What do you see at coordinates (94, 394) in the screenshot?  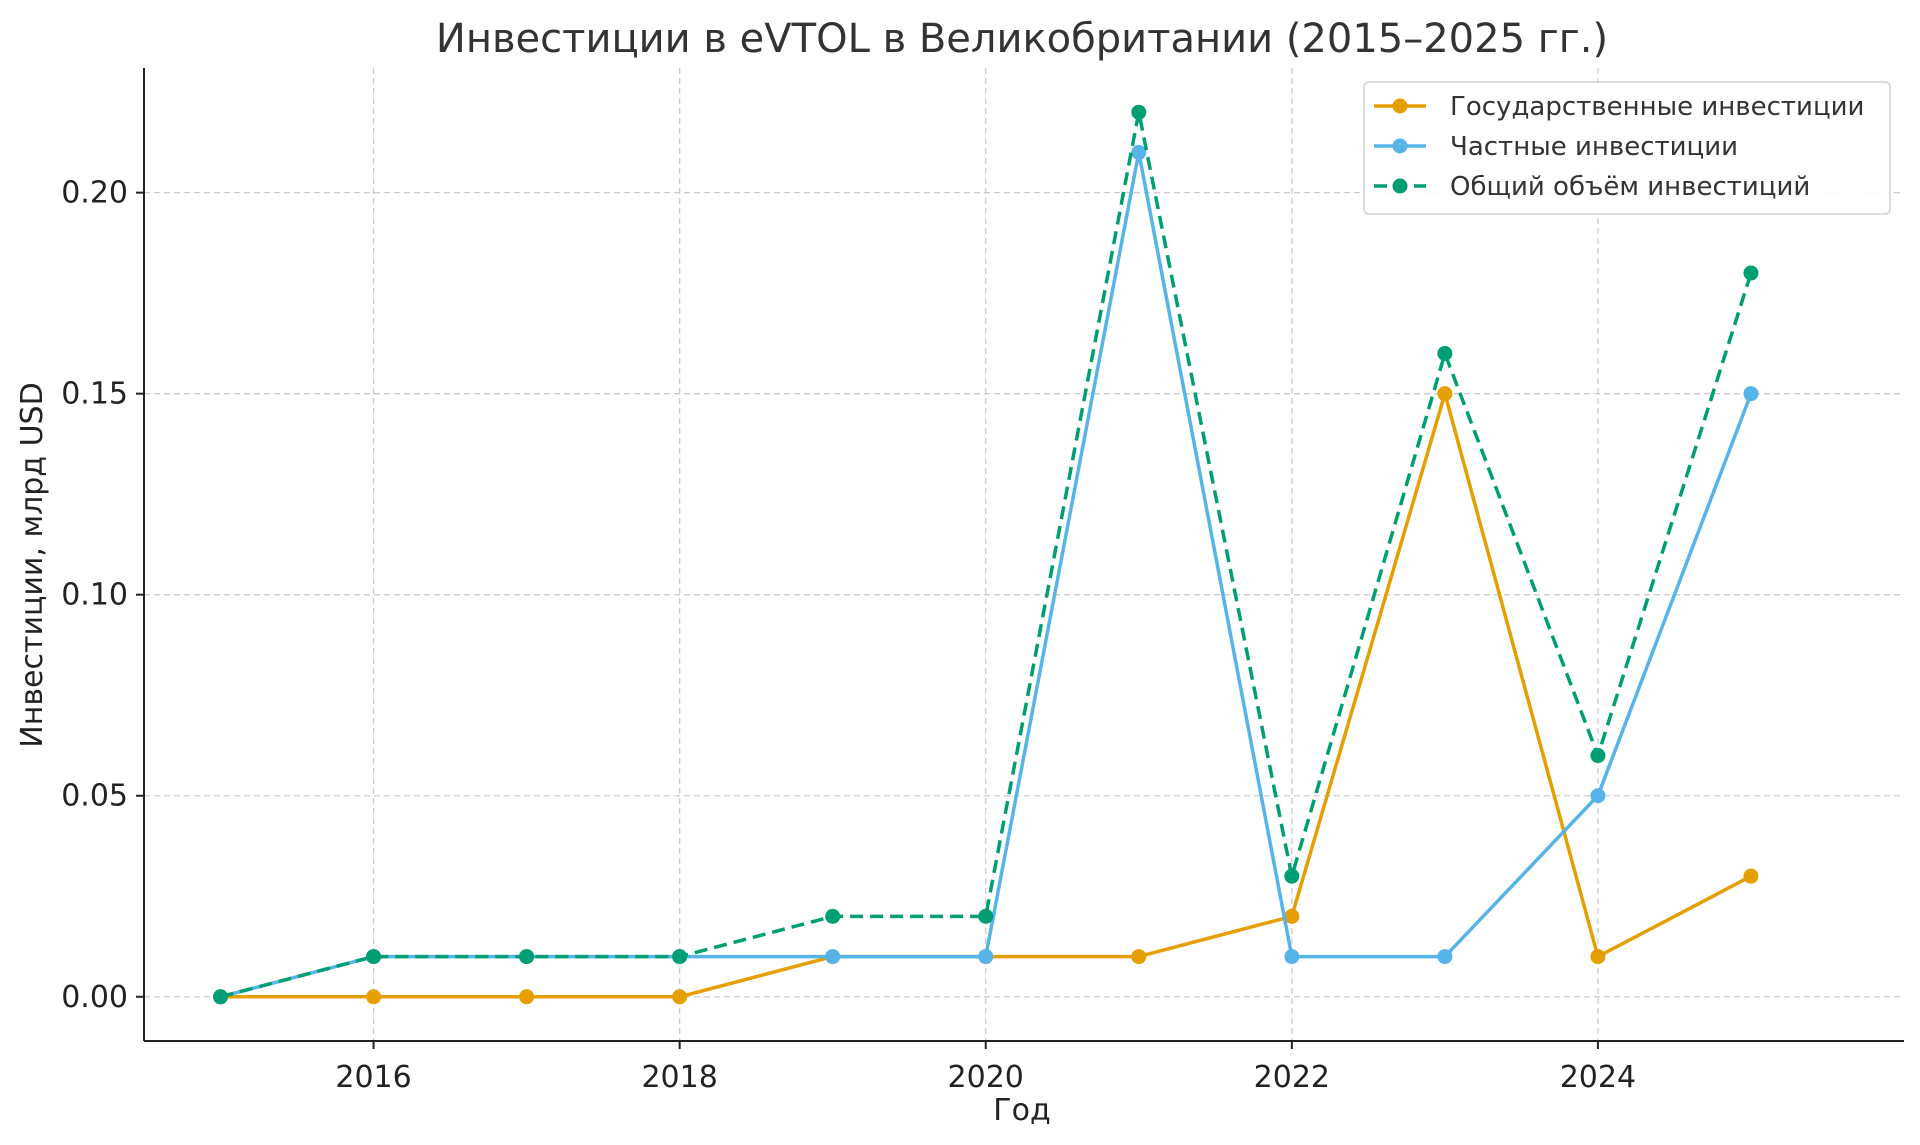 I see `y-tick-label: 0.15` at bounding box center [94, 394].